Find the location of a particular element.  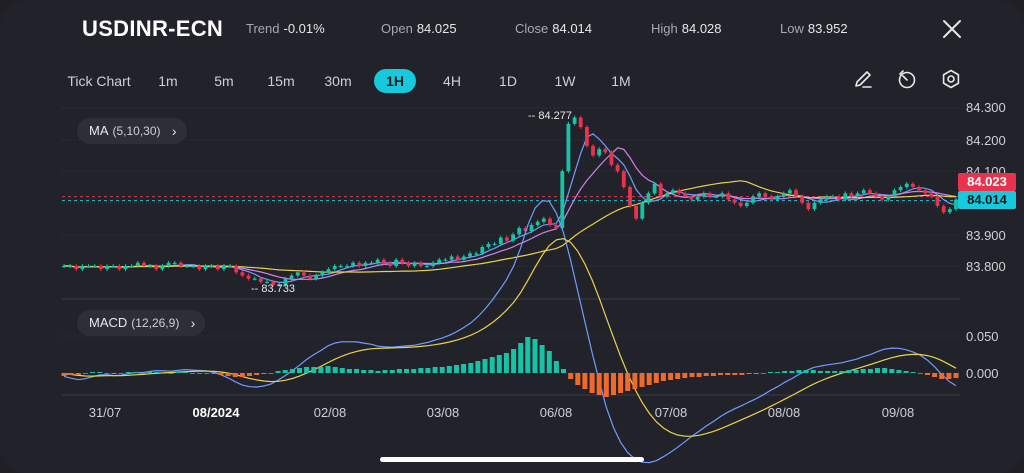

timeframe-1w: 1W is located at coordinates (565, 81).